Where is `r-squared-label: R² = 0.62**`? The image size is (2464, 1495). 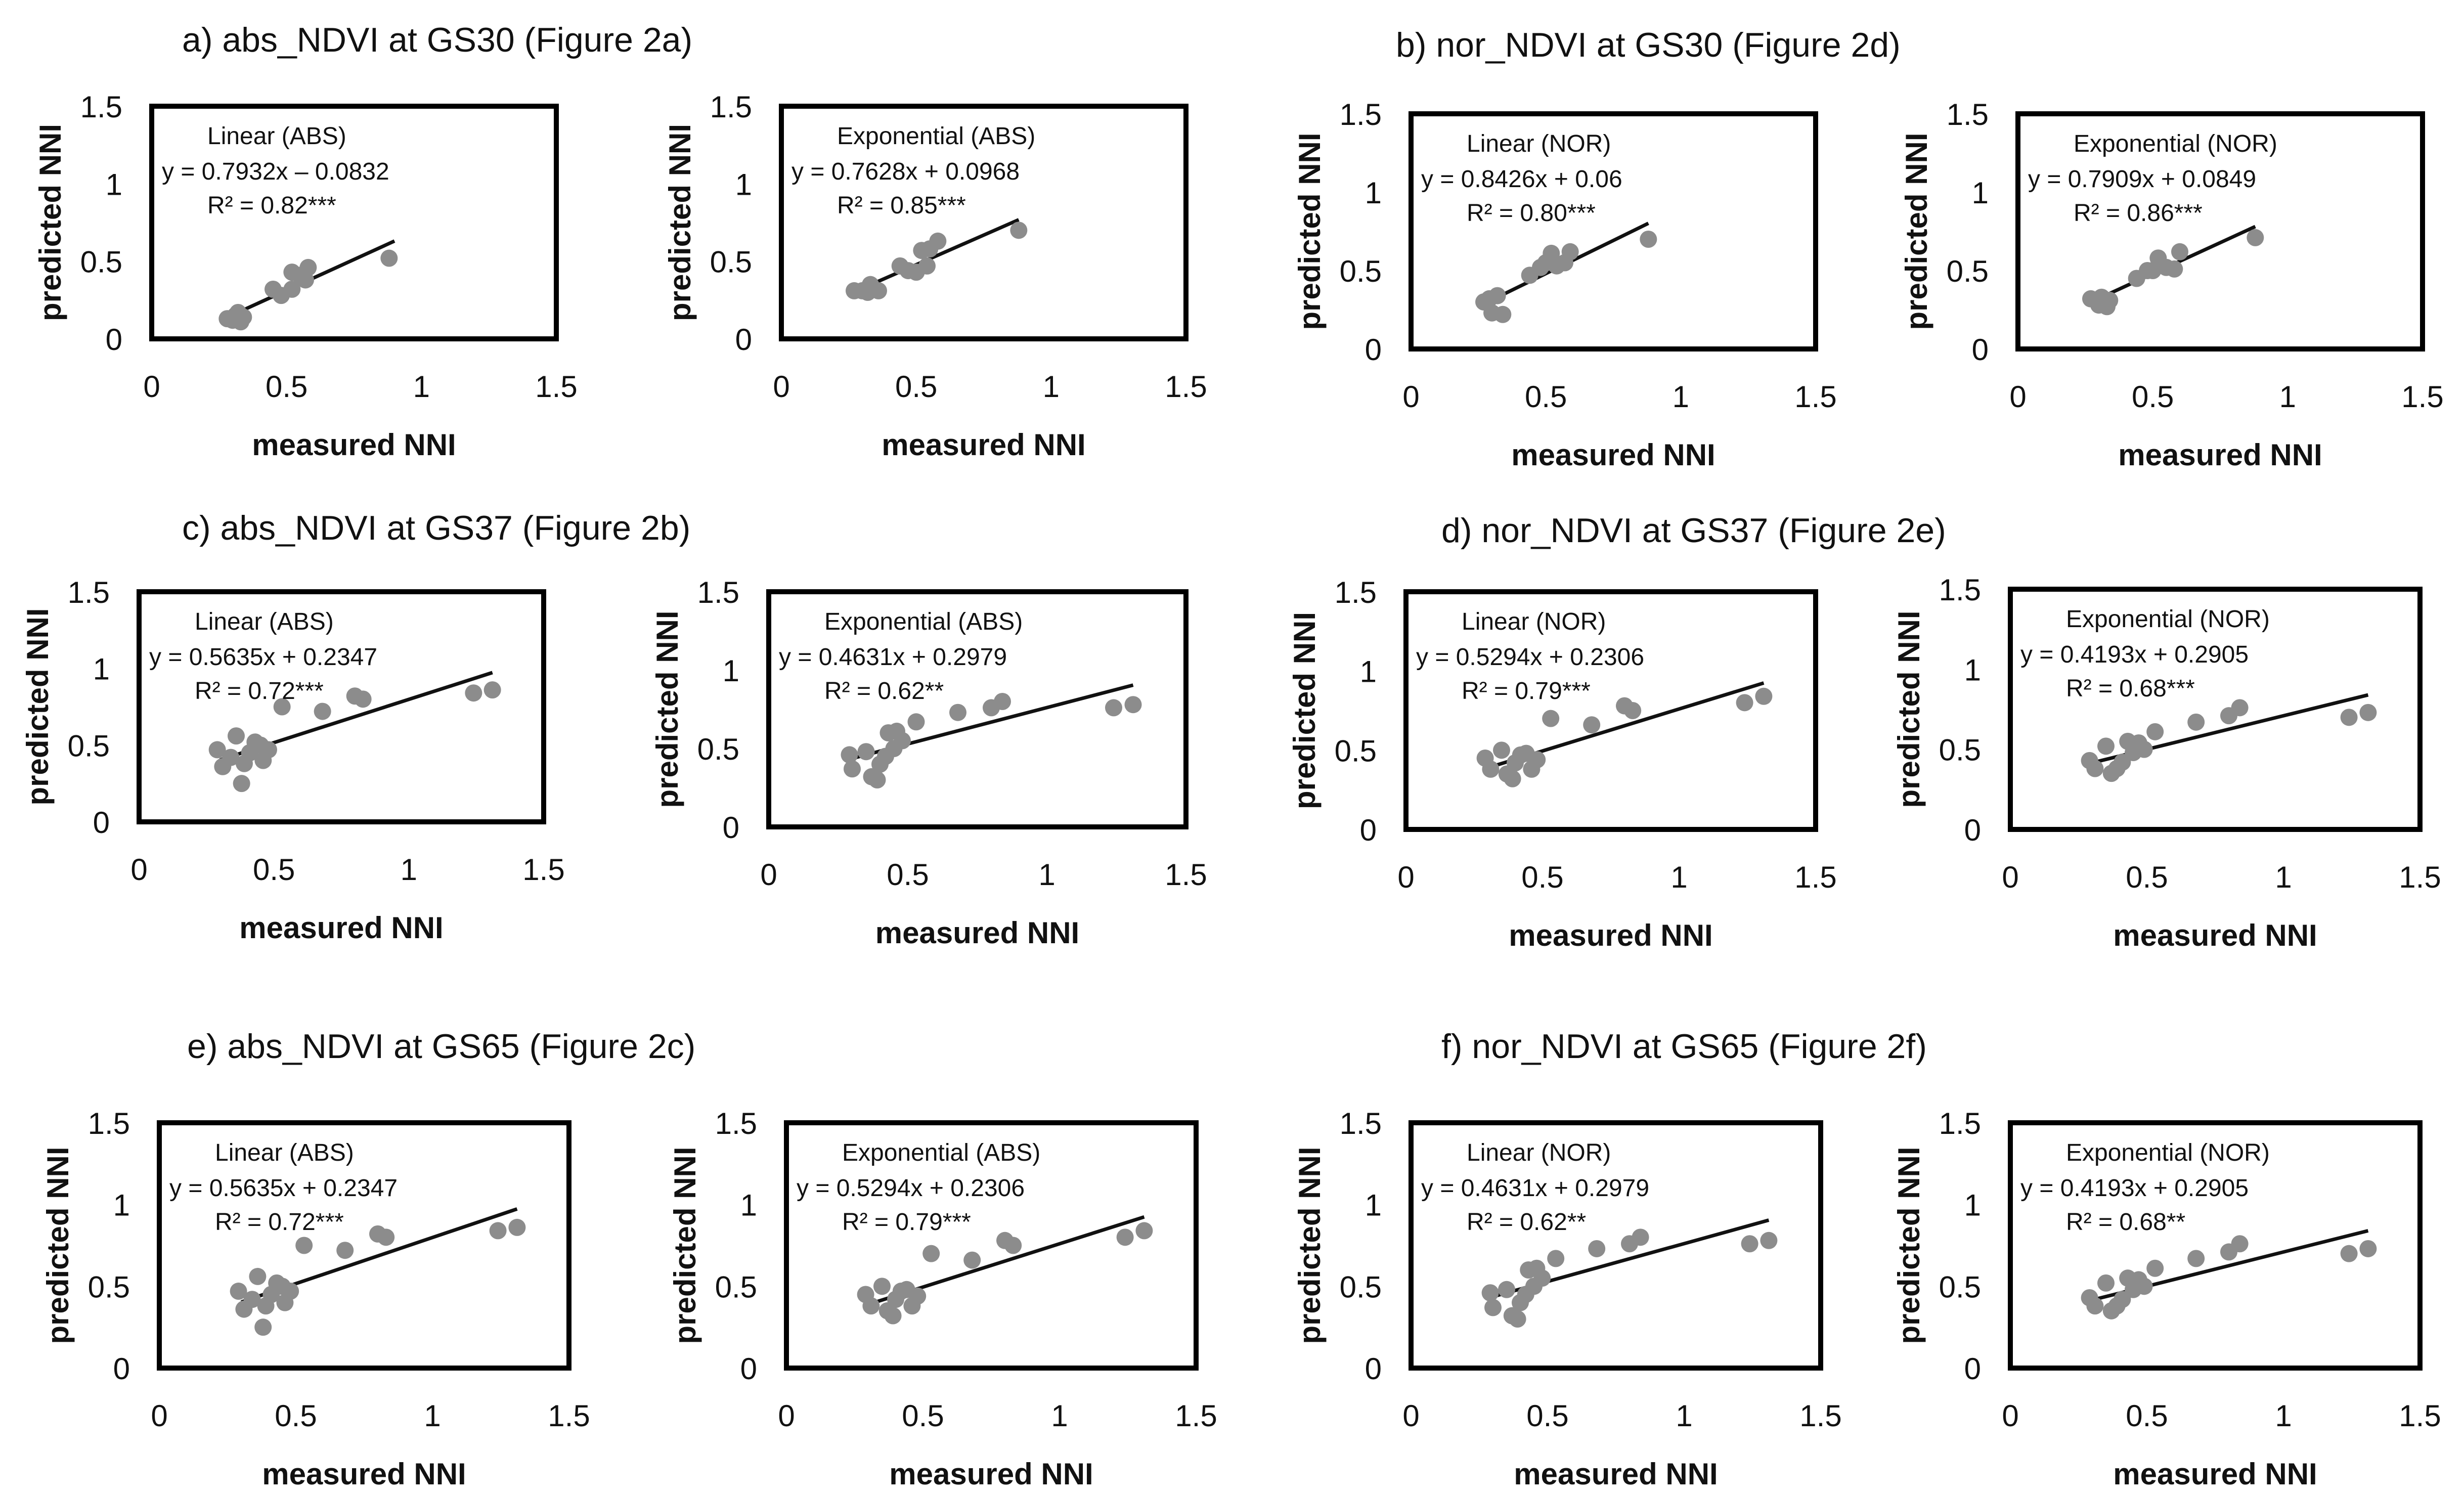
r-squared-label: R² = 0.62** is located at coordinates (884, 692).